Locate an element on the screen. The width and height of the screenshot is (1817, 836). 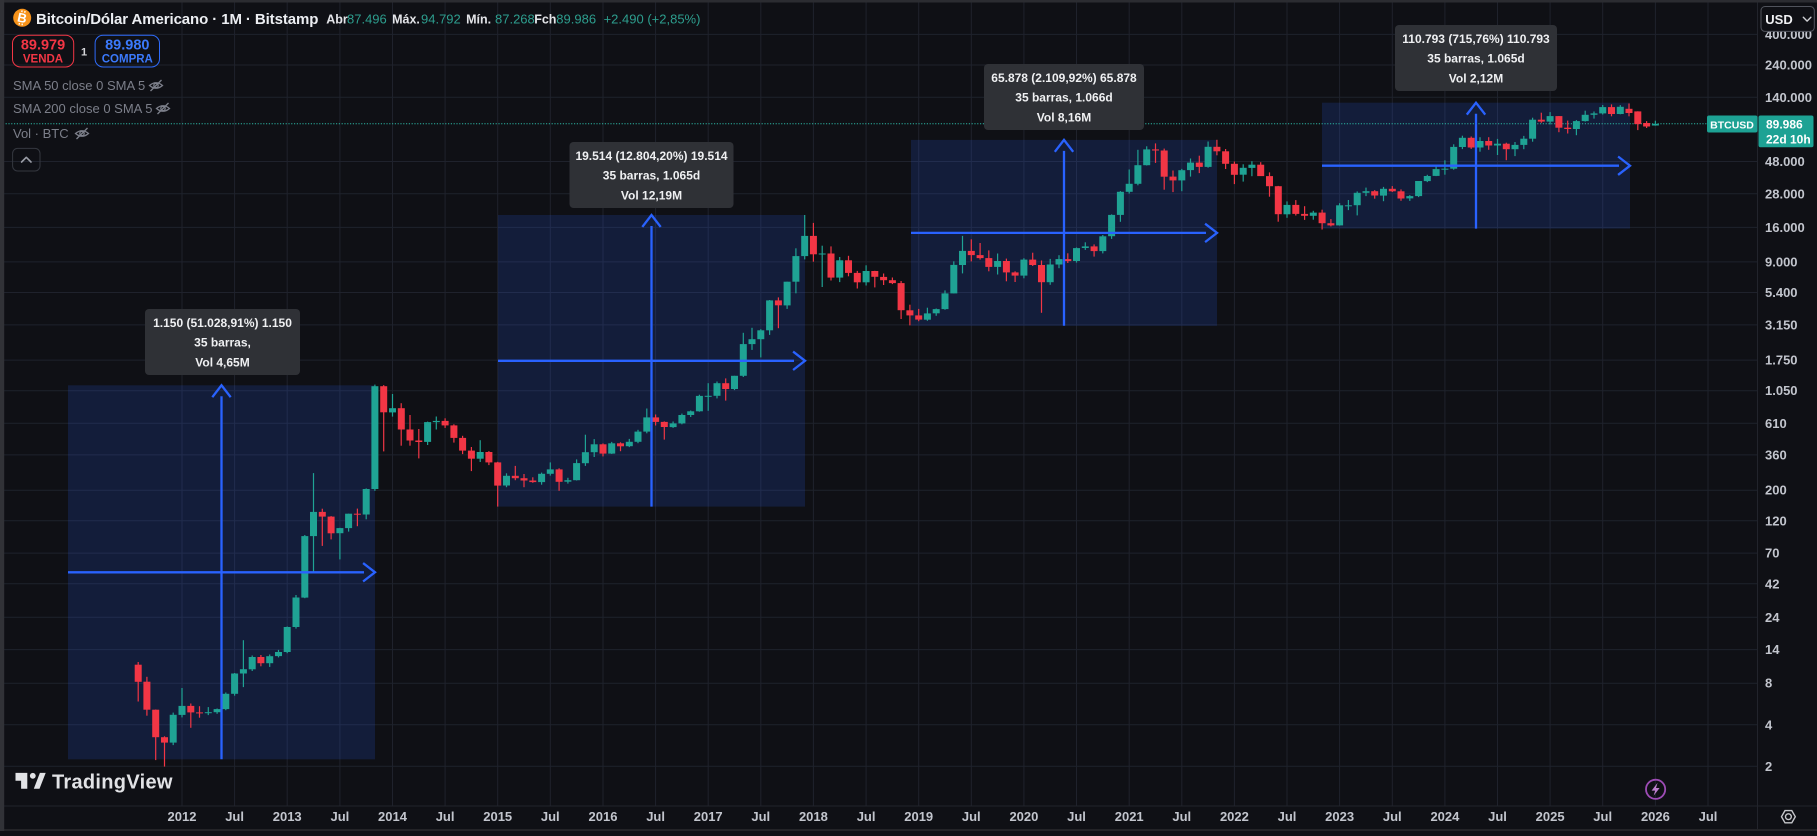
svg-text: 89.980 is located at coordinates (127, 46).